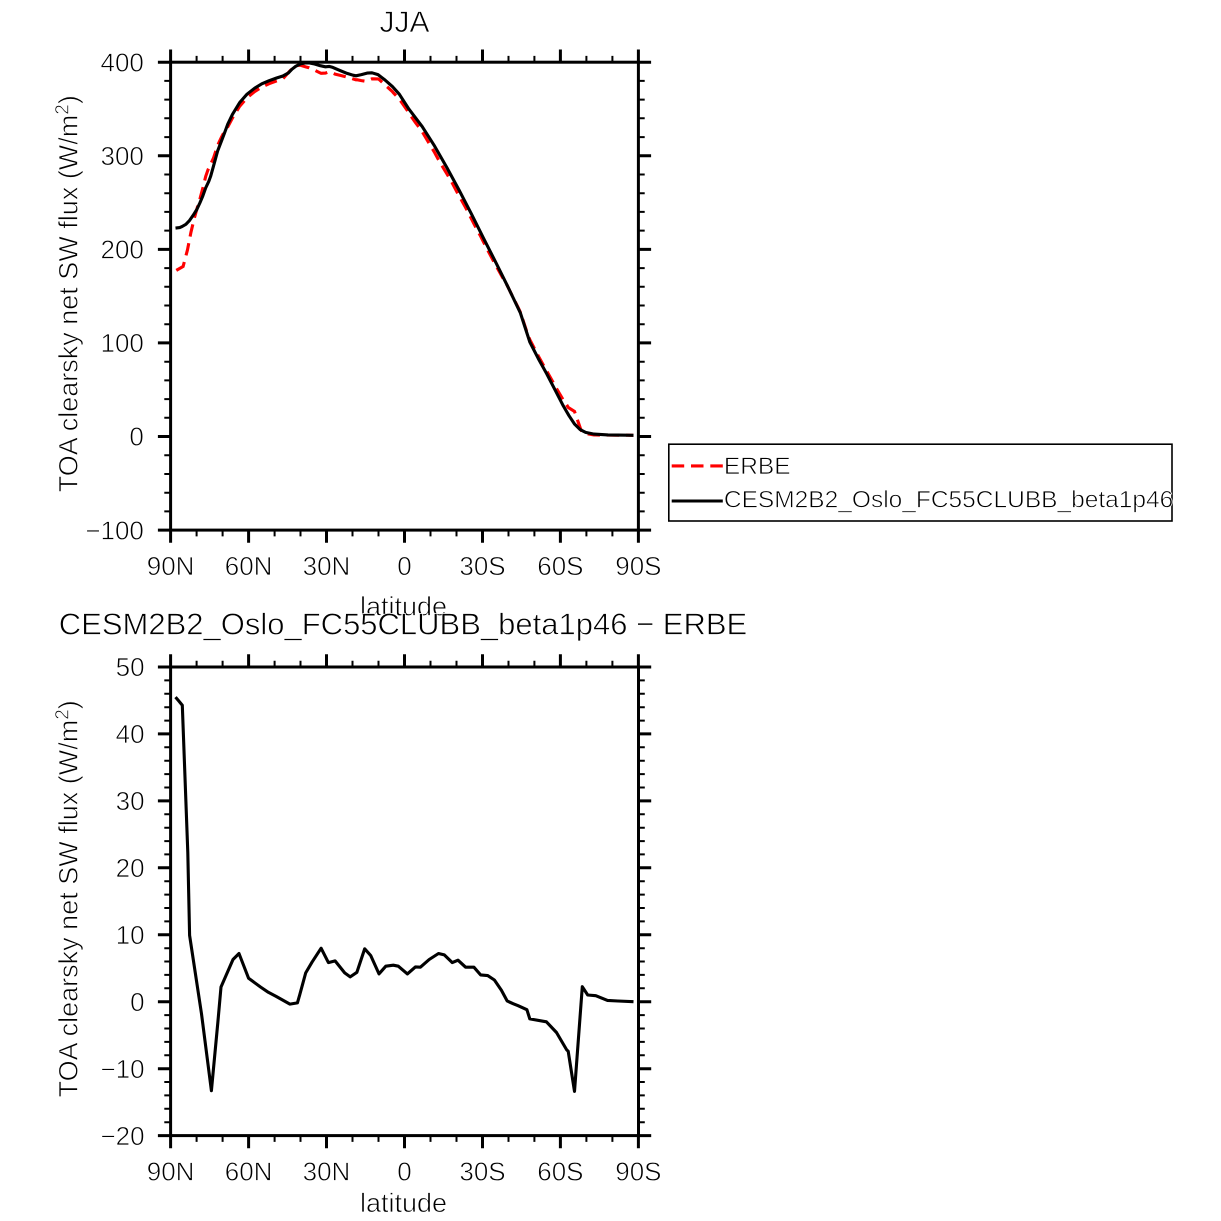  Describe the element at coordinates (130, 868) in the screenshot. I see `svg-text: 20` at that location.